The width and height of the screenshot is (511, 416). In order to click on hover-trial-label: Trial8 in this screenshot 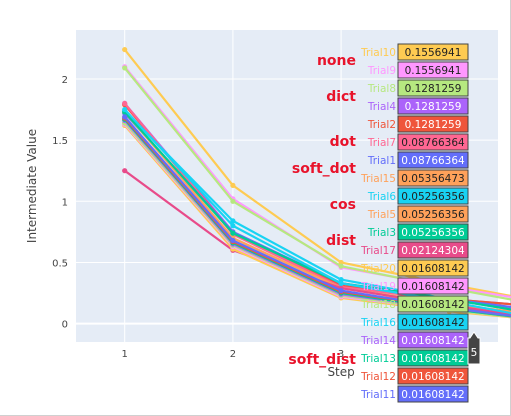, I will do `click(381, 89)`.